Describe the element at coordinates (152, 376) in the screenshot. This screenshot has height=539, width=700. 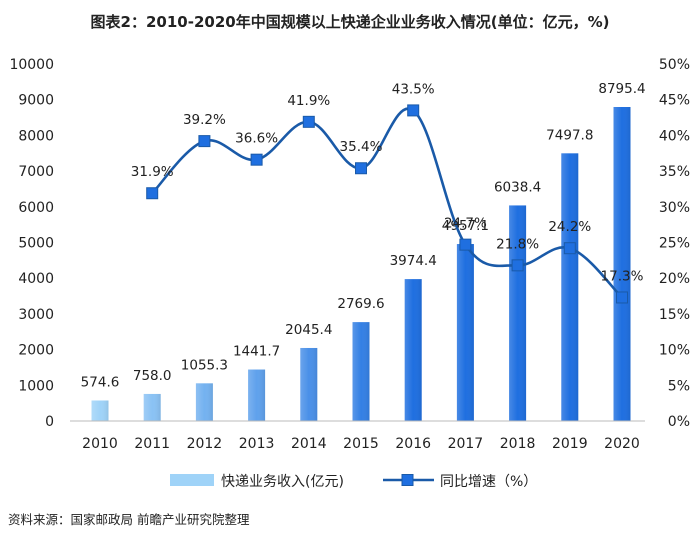
I see `bar-value-label: 758.0` at that location.